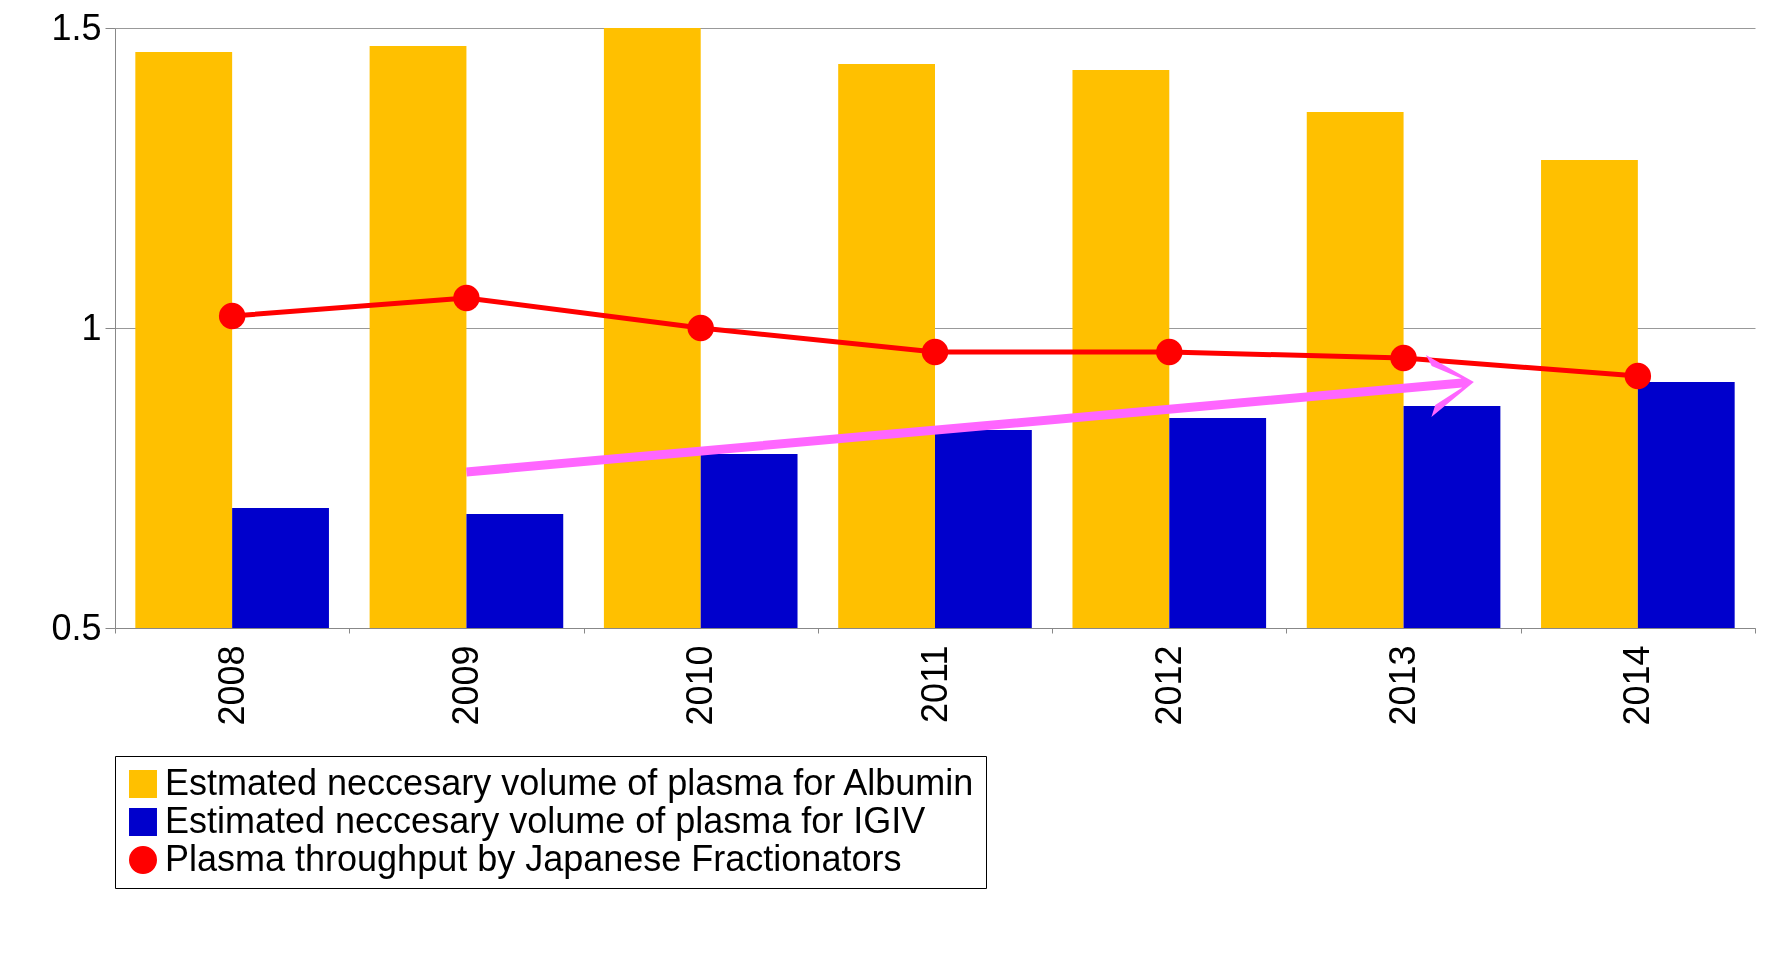 The width and height of the screenshot is (1779, 970). Describe the element at coordinates (76, 627) in the screenshot. I see `y-tick-label: 0.5` at that location.